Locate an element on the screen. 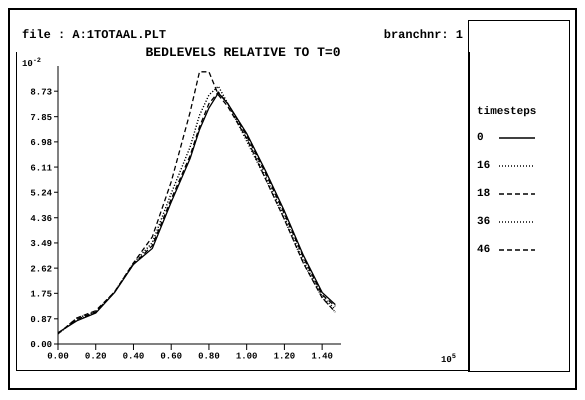 This screenshot has width=585, height=400. y-tick-label: 2.62 is located at coordinates (41, 269).